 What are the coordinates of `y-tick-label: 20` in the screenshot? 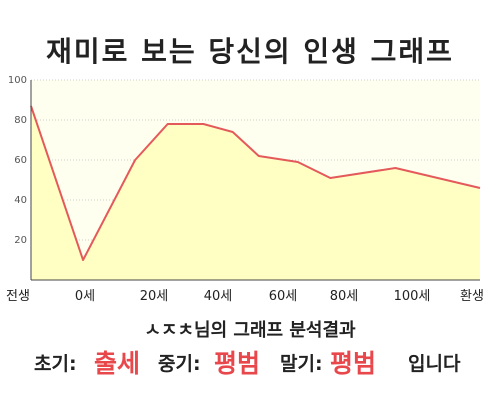 It's located at (20, 240).